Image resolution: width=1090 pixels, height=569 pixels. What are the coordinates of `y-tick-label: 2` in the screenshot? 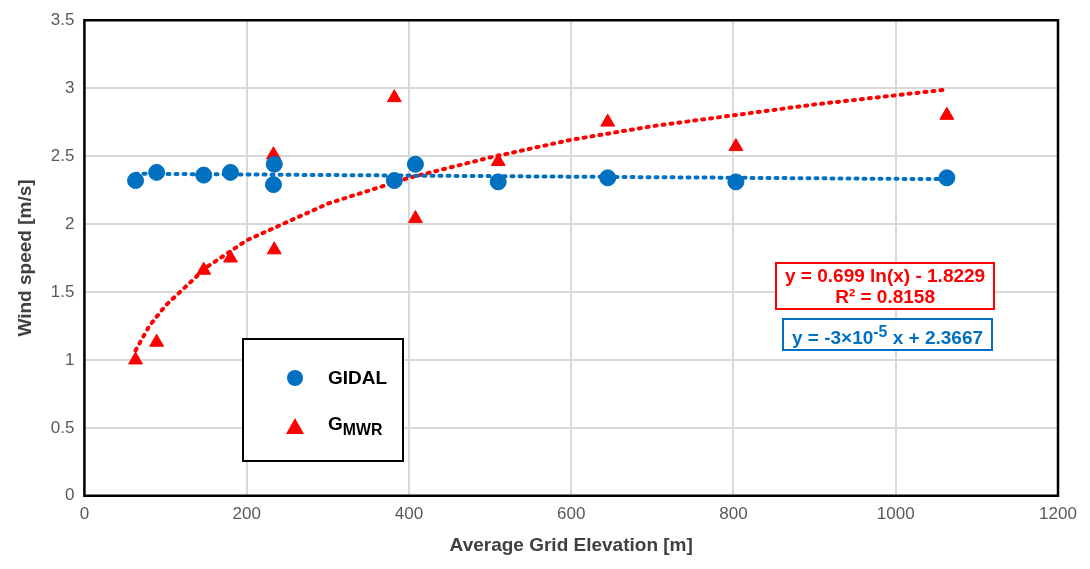 It's located at (69, 223).